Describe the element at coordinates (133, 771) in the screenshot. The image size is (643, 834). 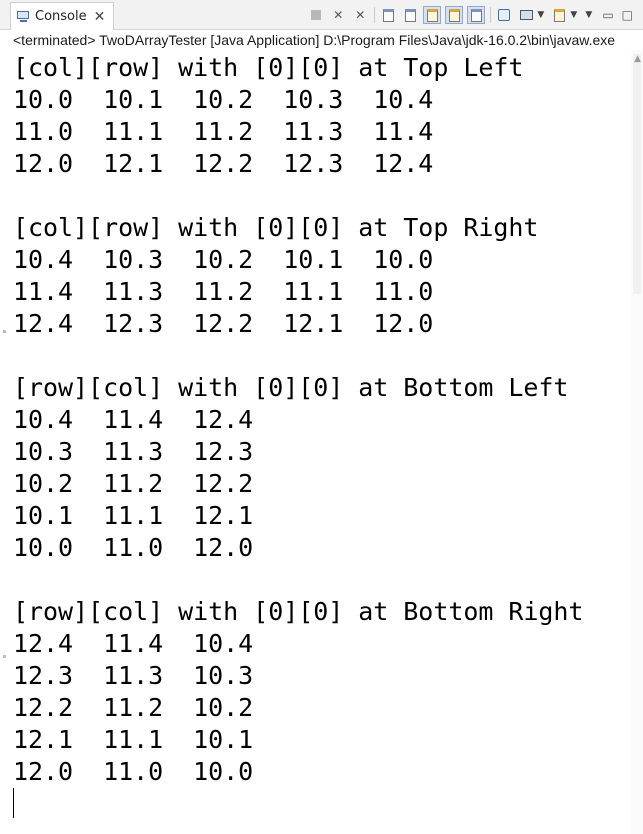
I see `console-output-line: 12.0 11.0 10.0` at that location.